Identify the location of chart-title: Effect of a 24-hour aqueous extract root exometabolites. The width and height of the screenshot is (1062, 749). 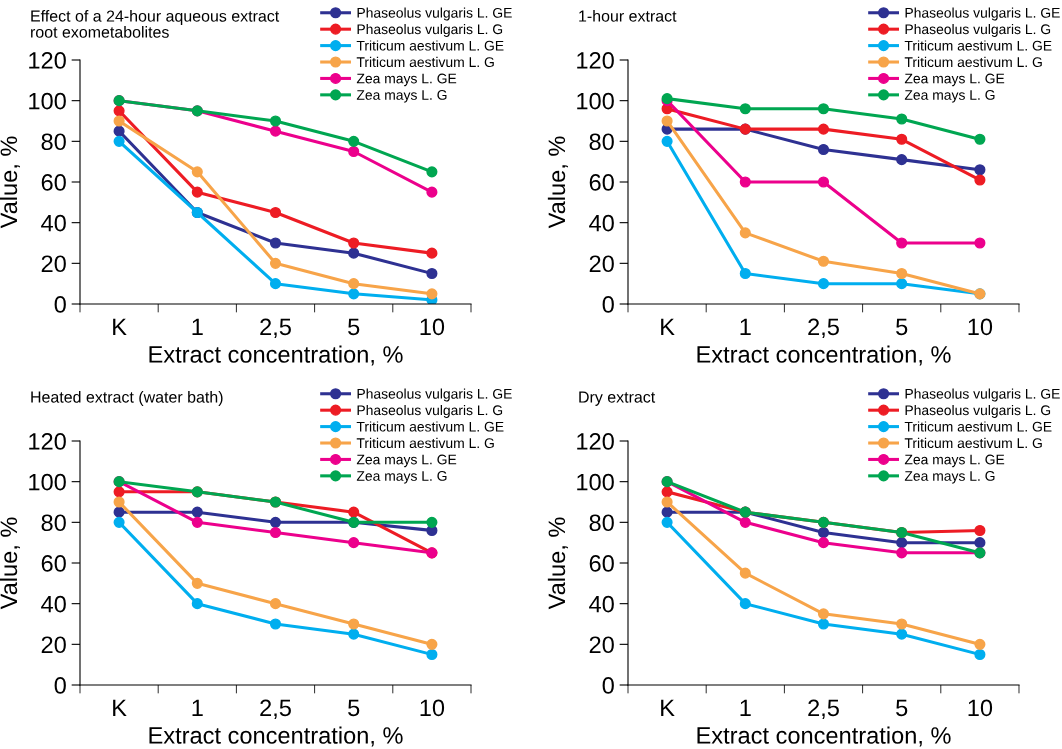
(155, 24).